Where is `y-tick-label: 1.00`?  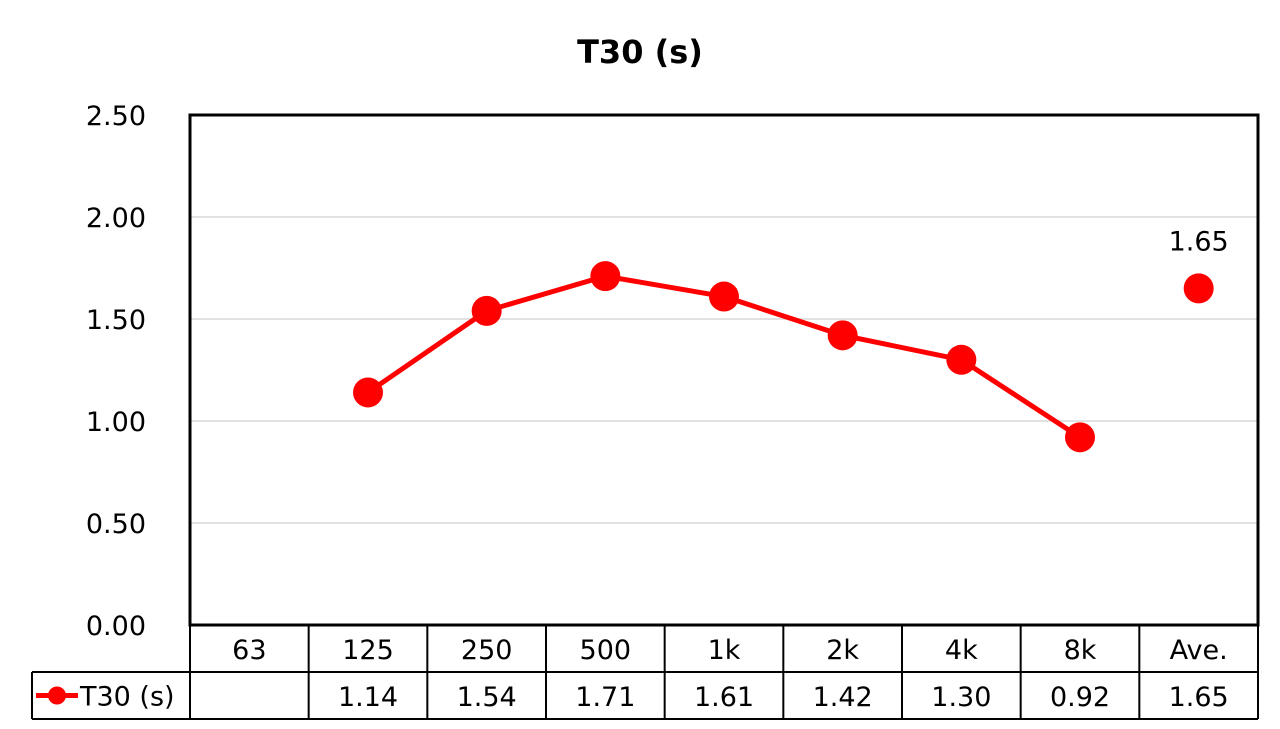
y-tick-label: 1.00 is located at coordinates (116, 422).